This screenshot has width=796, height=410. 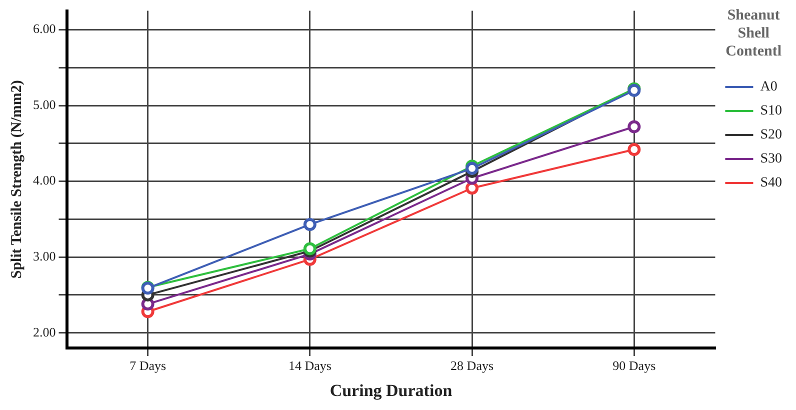 What do you see at coordinates (754, 33) in the screenshot?
I see `legend-title: Sheanut Shell Contentl` at bounding box center [754, 33].